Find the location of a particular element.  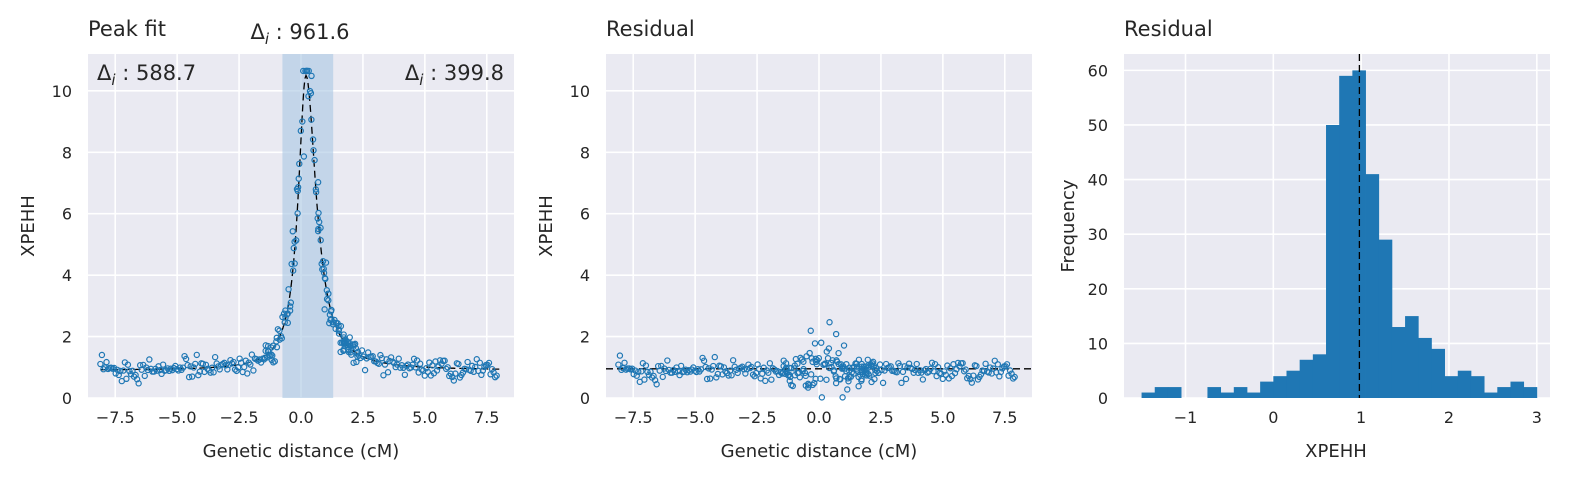

y-tick-label: 6 is located at coordinates (585, 214).